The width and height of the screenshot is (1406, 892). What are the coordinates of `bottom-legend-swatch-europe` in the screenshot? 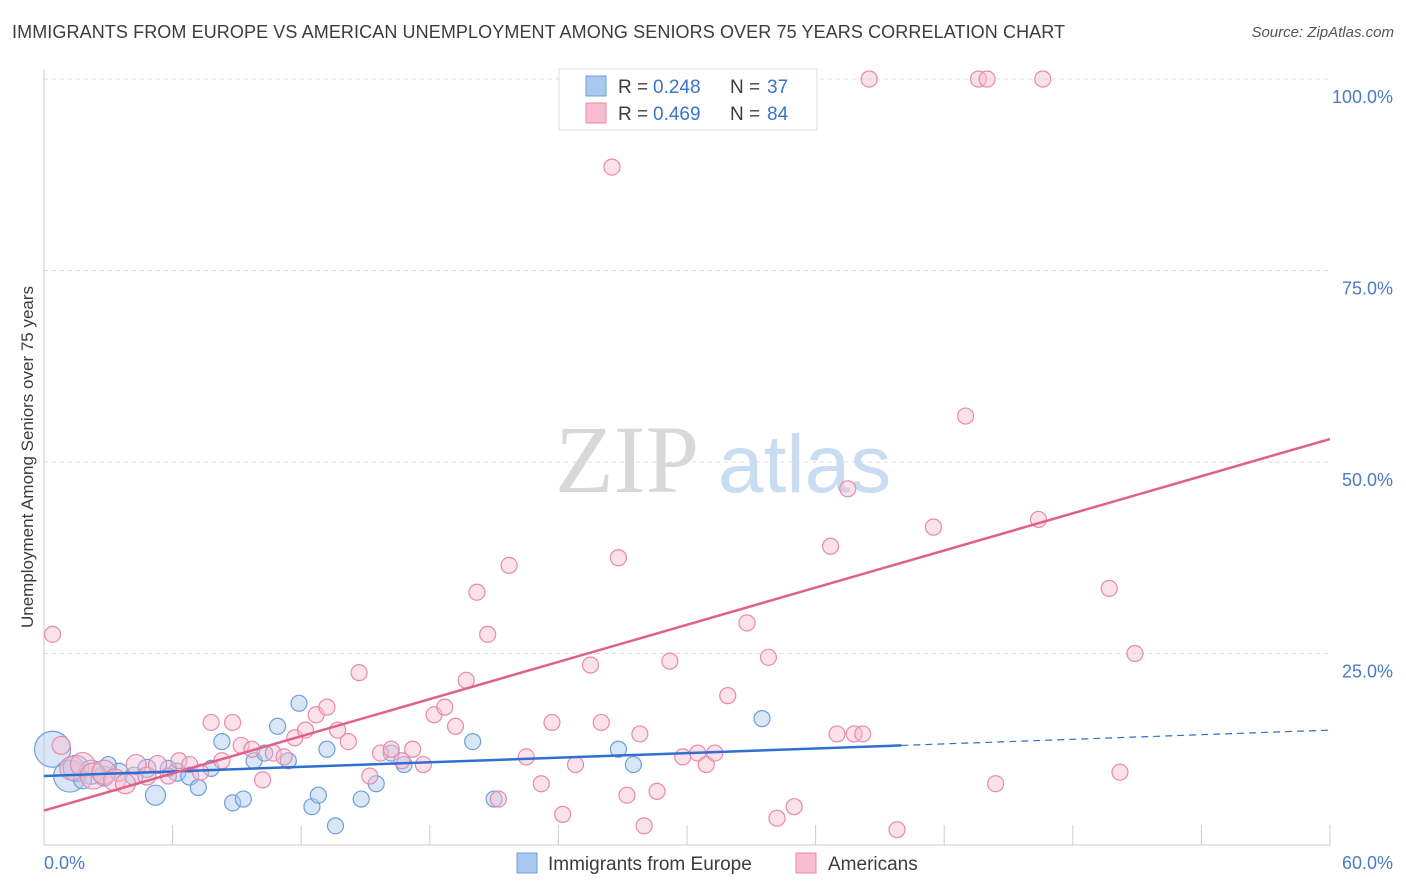 It's located at (527, 863).